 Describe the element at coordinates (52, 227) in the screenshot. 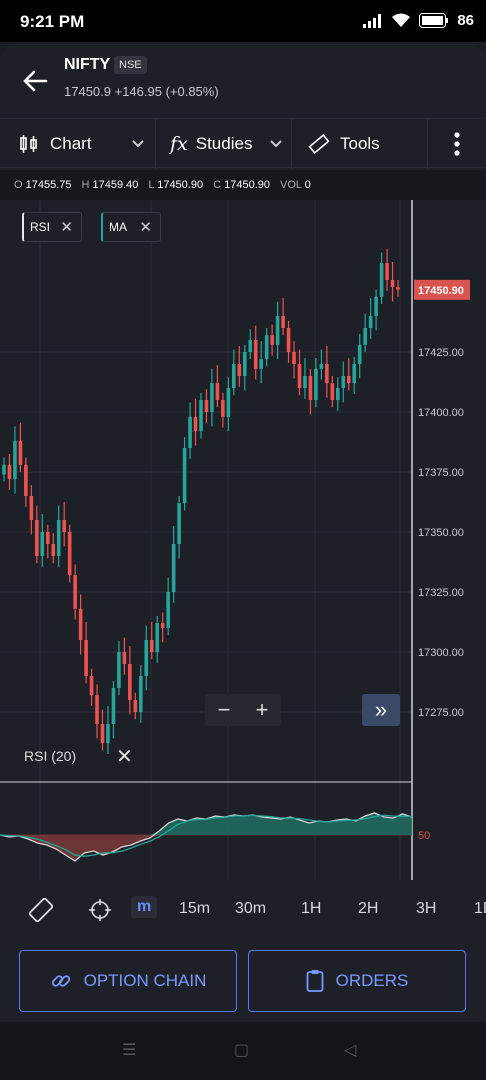

I see `rsi-chip: RSI ✕` at that location.